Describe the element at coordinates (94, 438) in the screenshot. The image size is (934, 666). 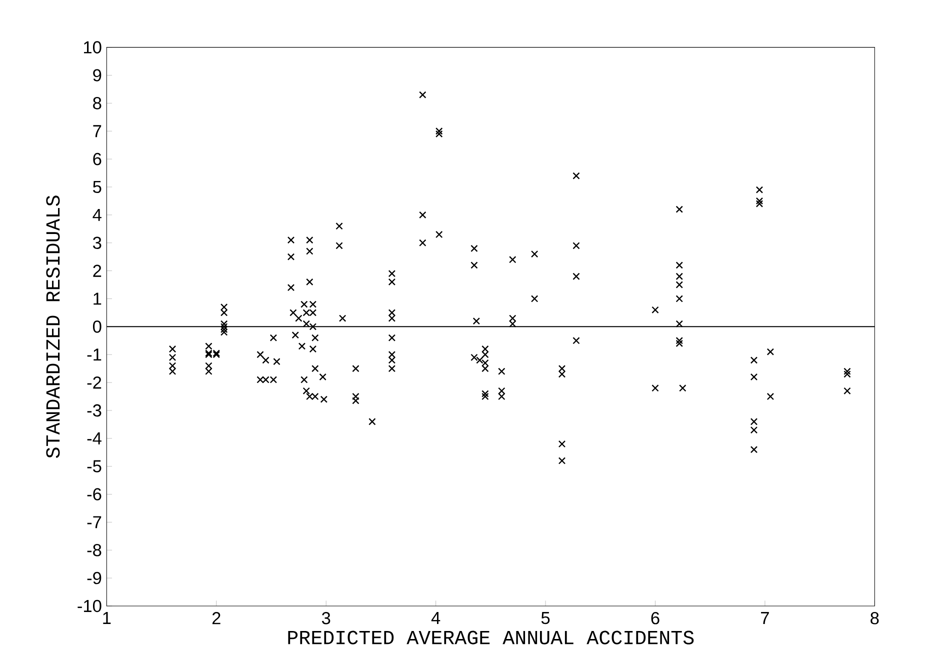
I see `y-tick-label: -4` at that location.